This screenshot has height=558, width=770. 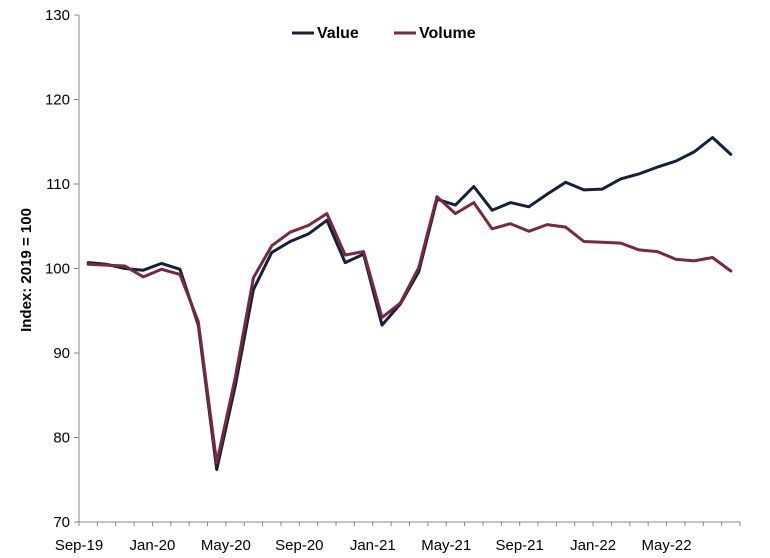 I want to click on x-tick-label: Jan-22, so click(x=593, y=545).